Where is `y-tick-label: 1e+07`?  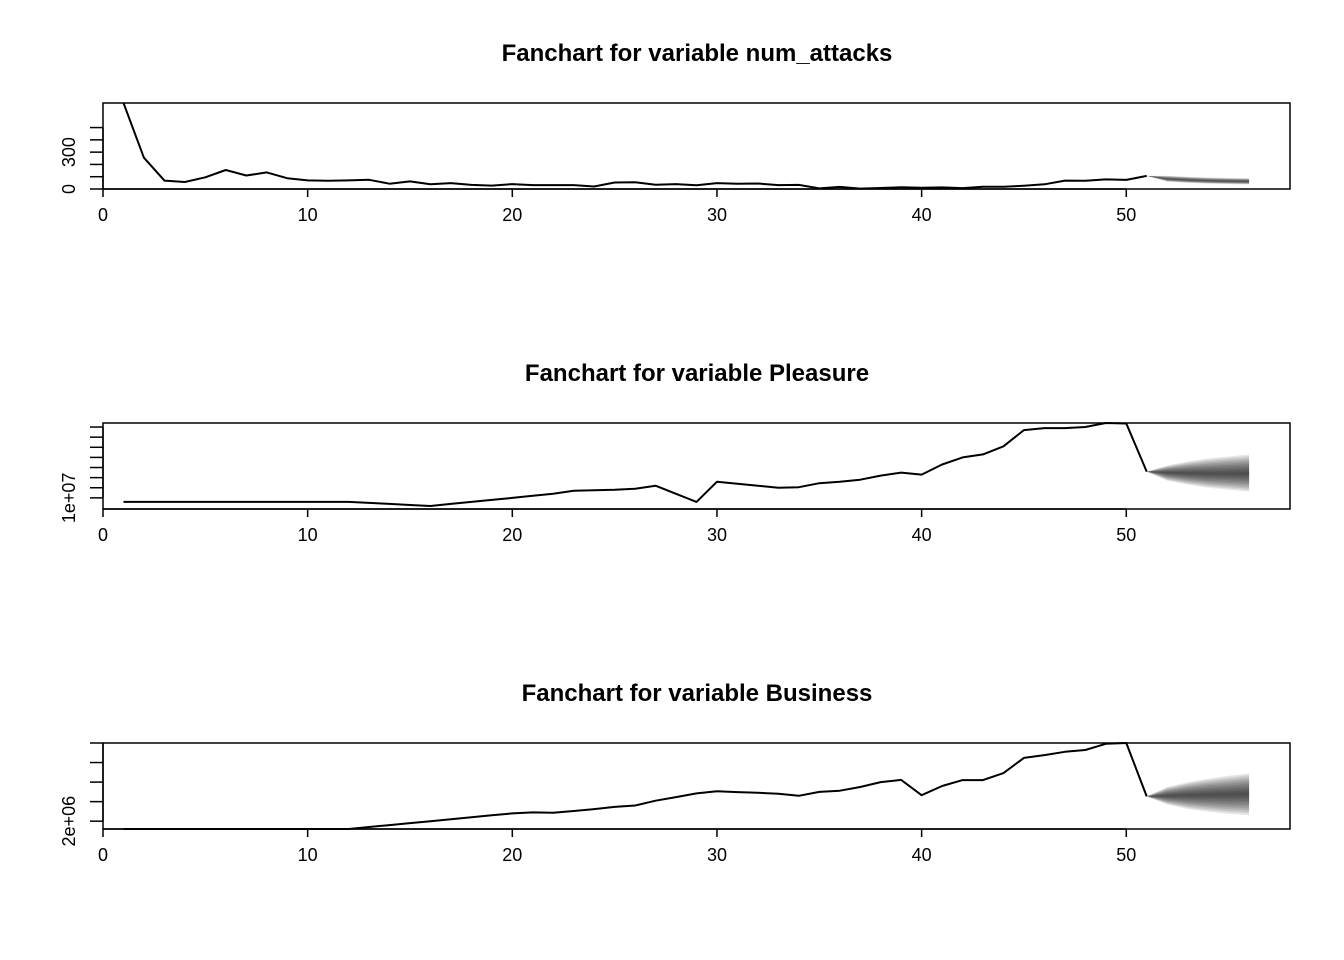
y-tick-label: 1e+07 is located at coordinates (69, 498).